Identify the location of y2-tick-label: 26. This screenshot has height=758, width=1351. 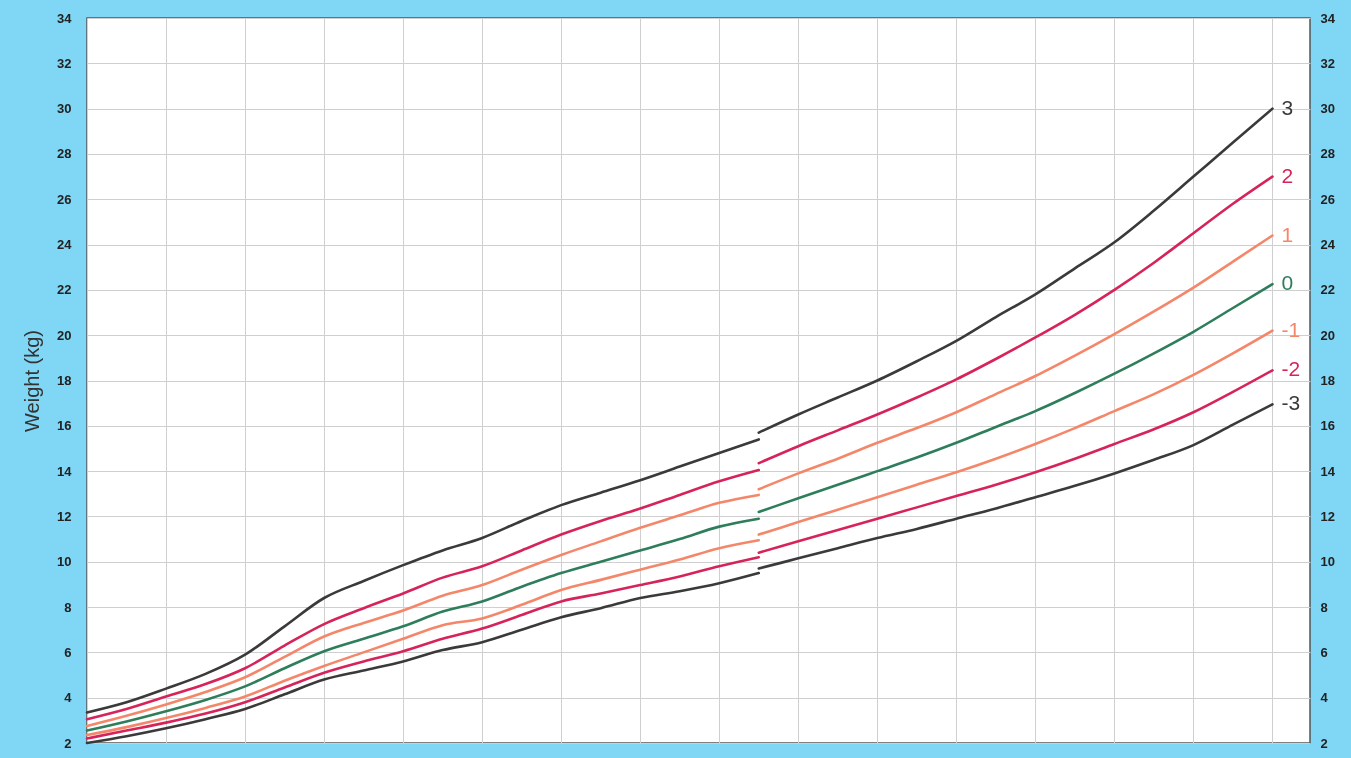
(1327, 199).